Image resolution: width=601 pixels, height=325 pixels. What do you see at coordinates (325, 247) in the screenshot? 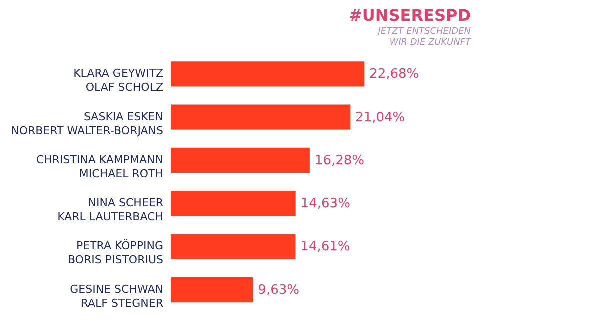
I see `data-label: 14,61%` at bounding box center [325, 247].